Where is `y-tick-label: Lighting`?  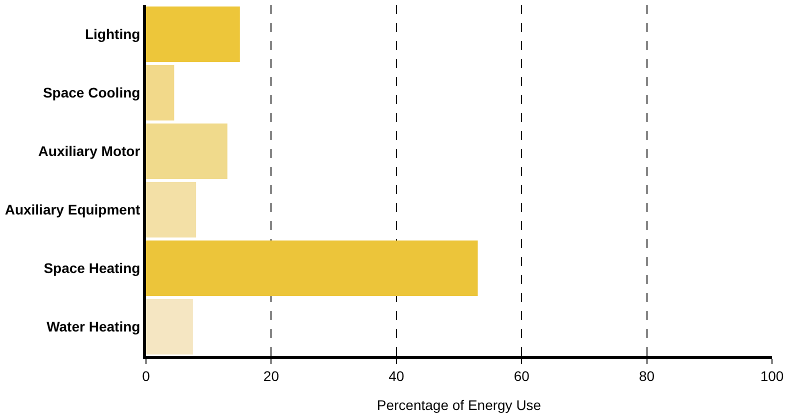
y-tick-label: Lighting is located at coordinates (112, 34).